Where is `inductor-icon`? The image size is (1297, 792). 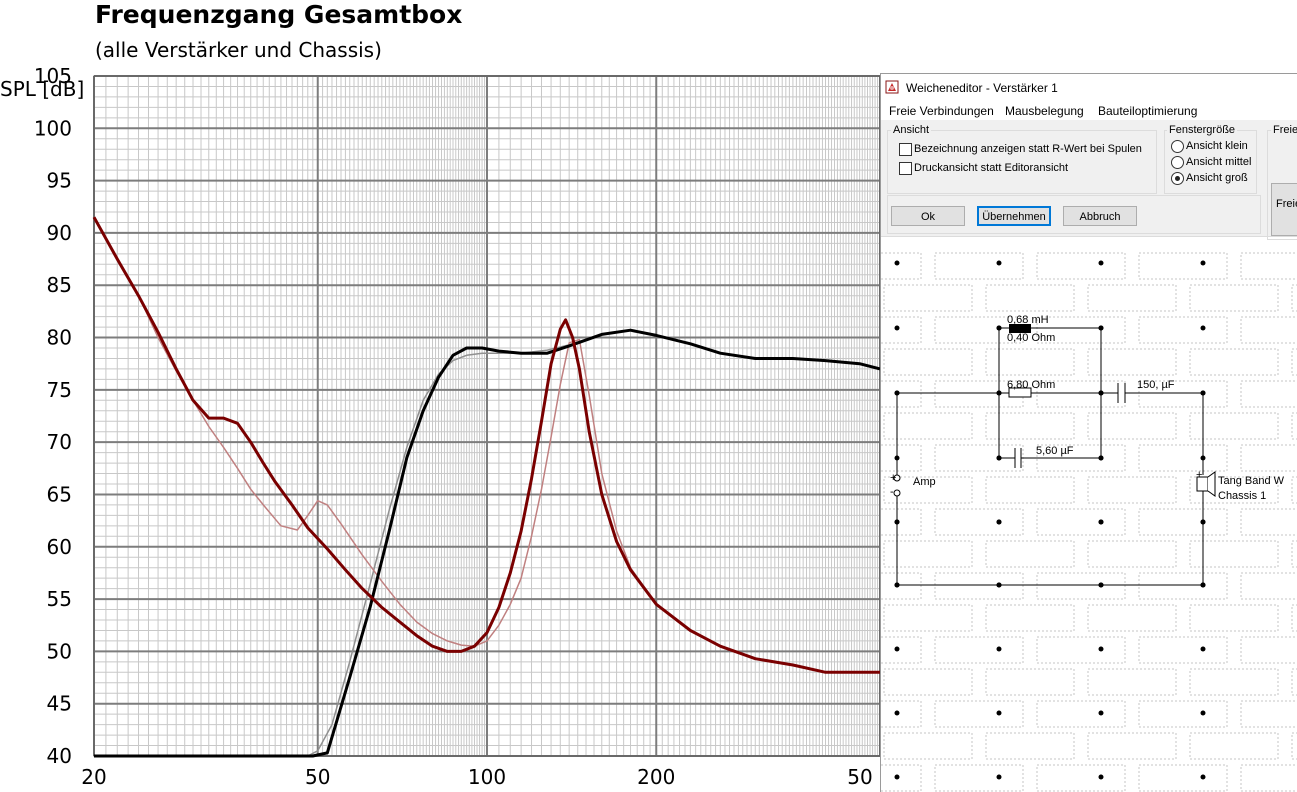
inductor-icon is located at coordinates (1020, 328).